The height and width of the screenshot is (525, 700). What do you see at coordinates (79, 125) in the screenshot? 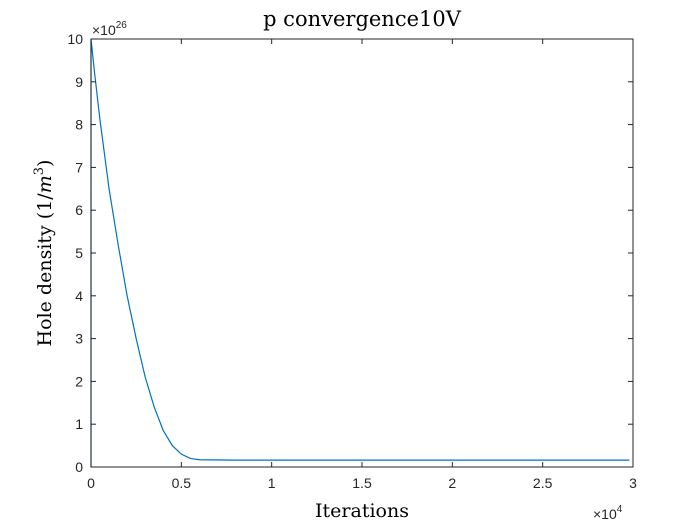
I see `y-tick-label: 8` at bounding box center [79, 125].